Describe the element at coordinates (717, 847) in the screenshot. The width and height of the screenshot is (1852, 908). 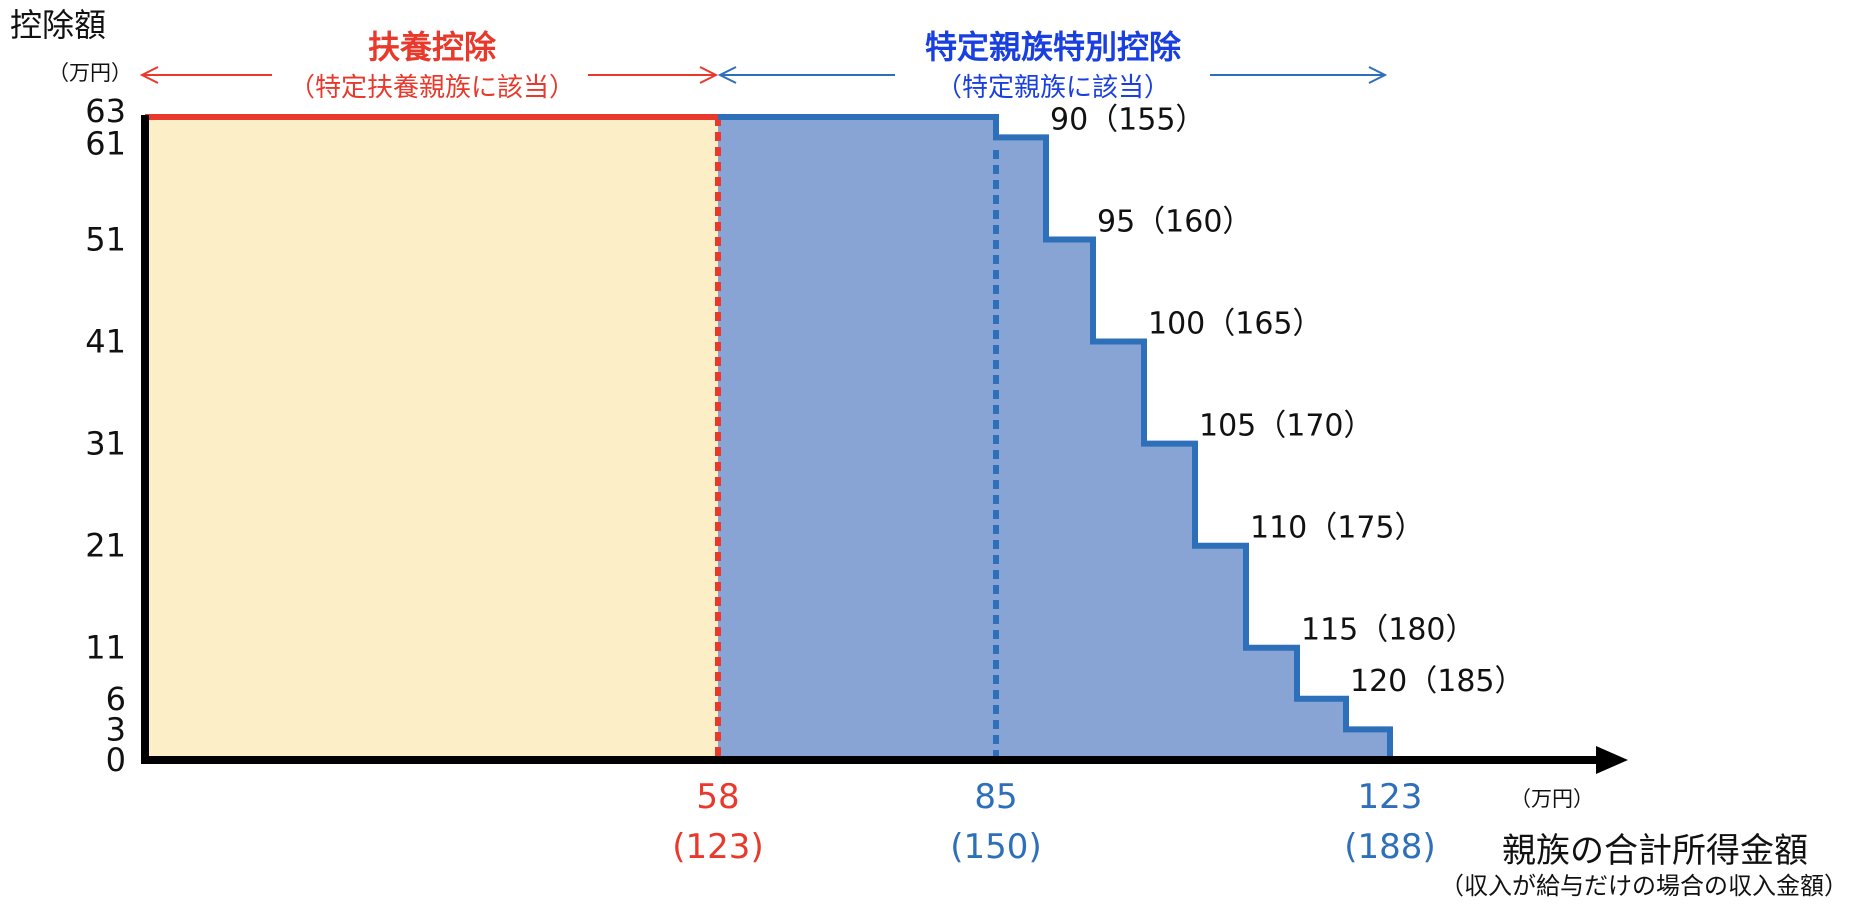
I see `x-tick-sublabel: (123)` at that location.